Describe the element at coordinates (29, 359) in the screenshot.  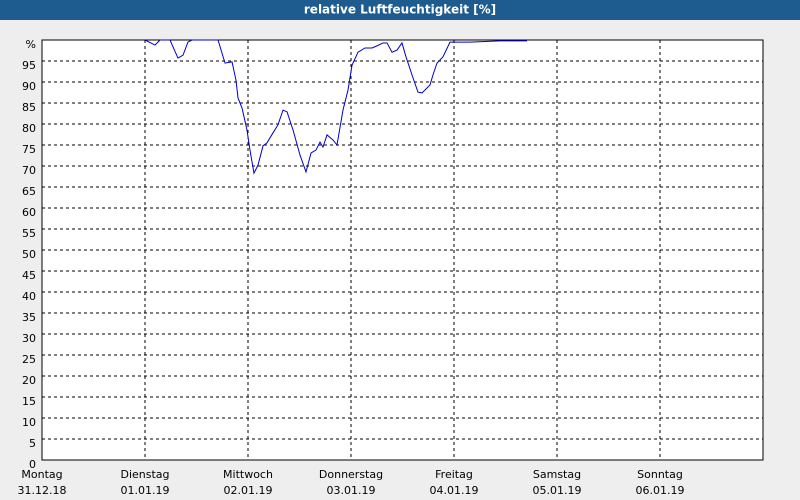
I see `y-tick-label: 25` at that location.